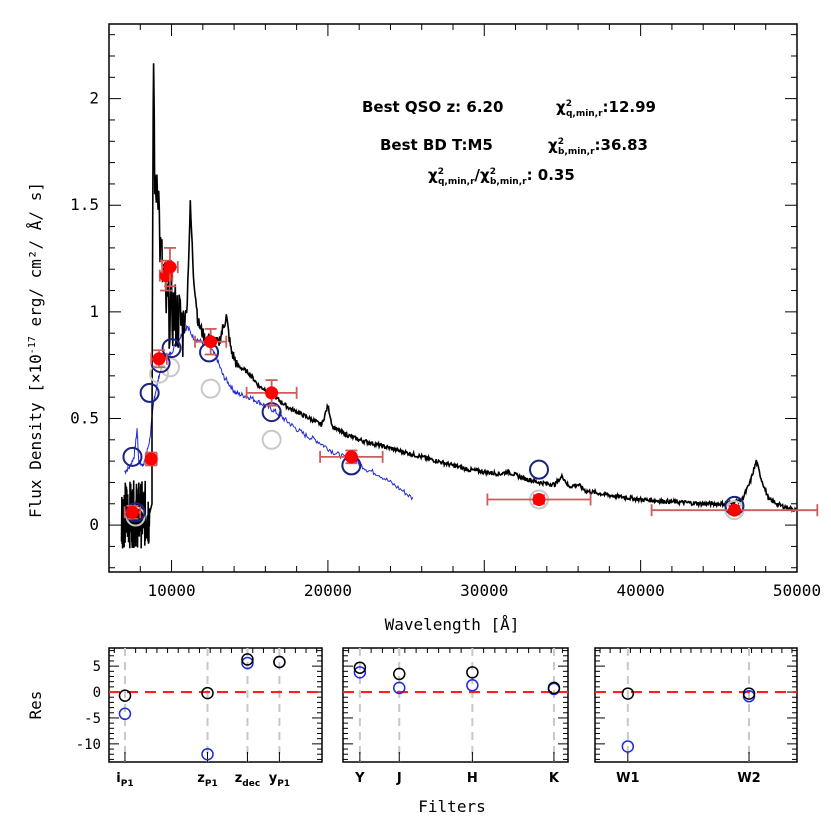  What do you see at coordinates (554, 778) in the screenshot?
I see `filter-label: K` at bounding box center [554, 778].